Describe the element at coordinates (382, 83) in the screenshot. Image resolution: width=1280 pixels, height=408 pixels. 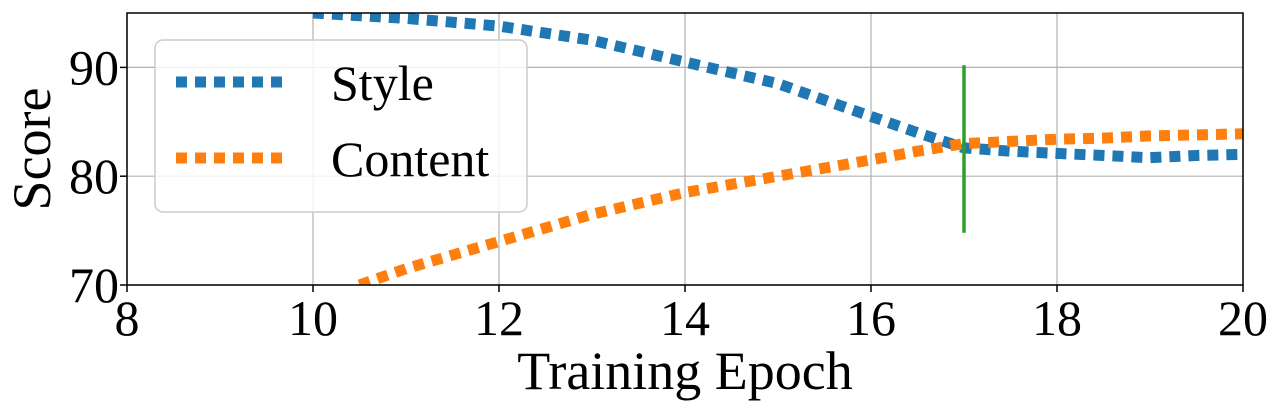
I see `legend-label-style: Style` at that location.